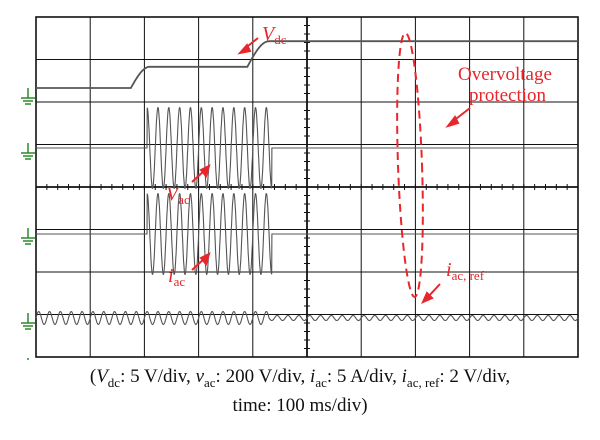 This screenshot has height=440, width=600. I want to click on caption-vac-sub: ac, so click(210, 382).